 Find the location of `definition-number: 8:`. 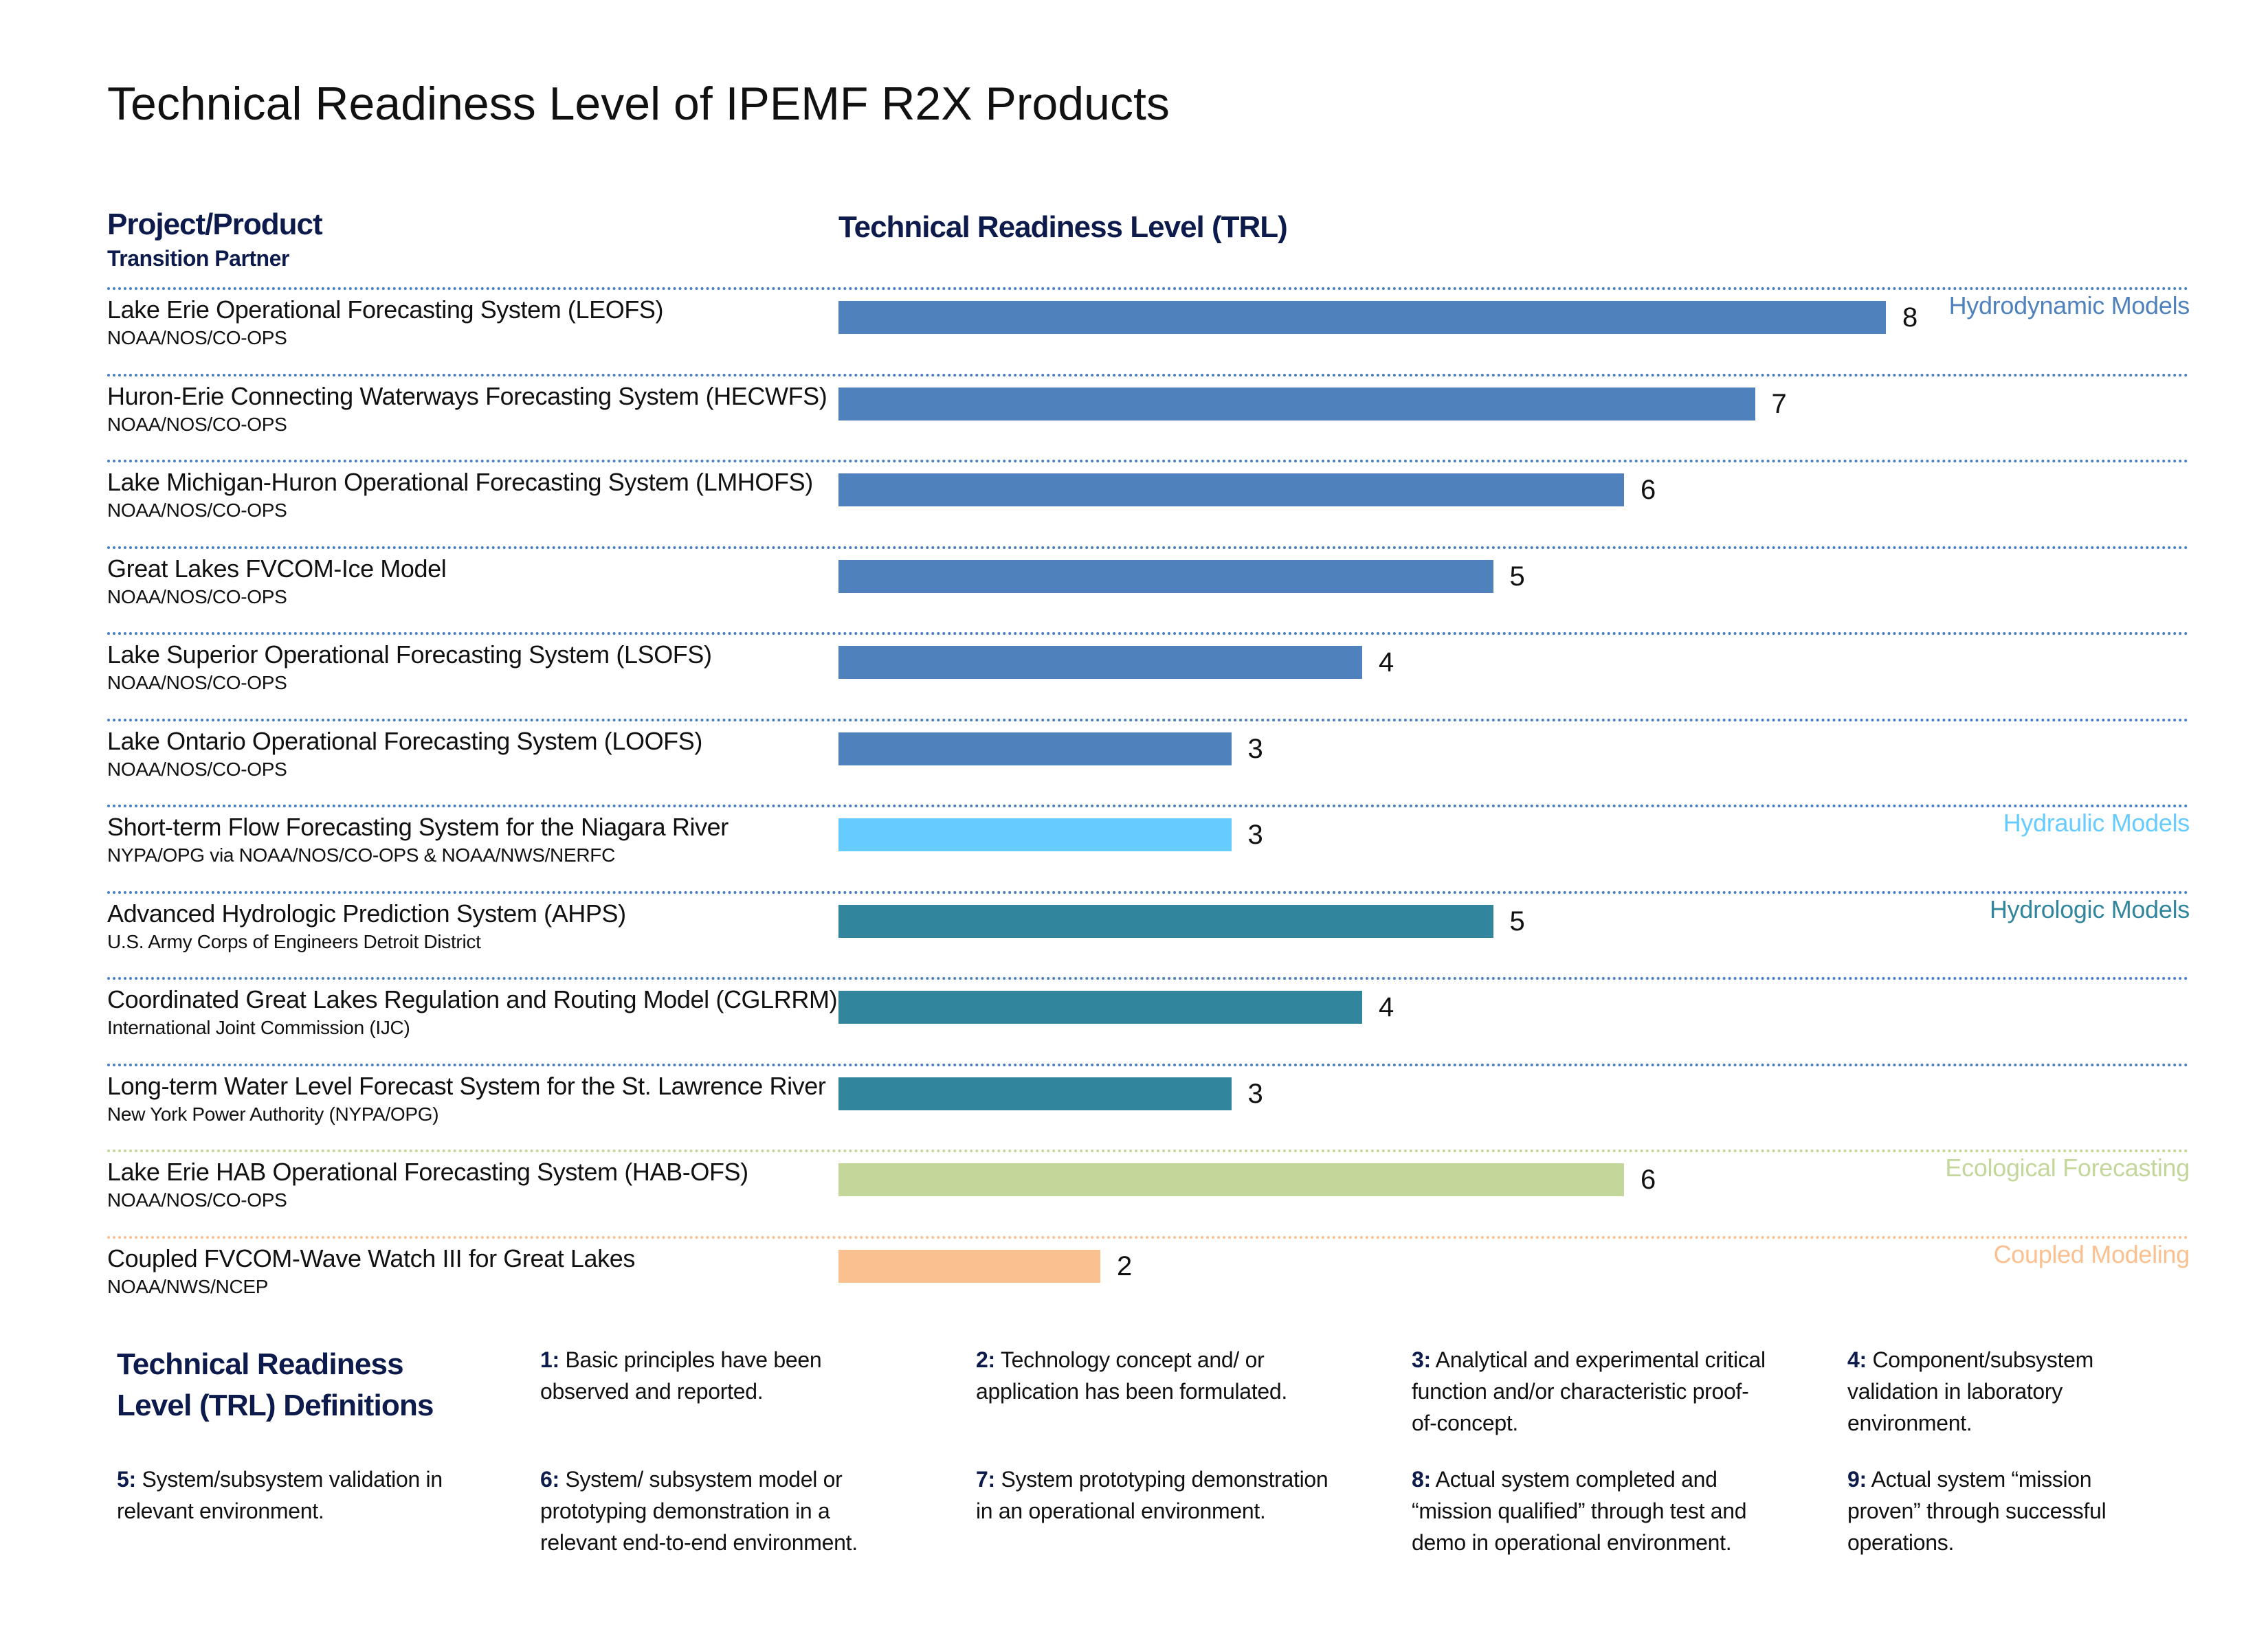

definition-number: 8: is located at coordinates (1422, 1479).